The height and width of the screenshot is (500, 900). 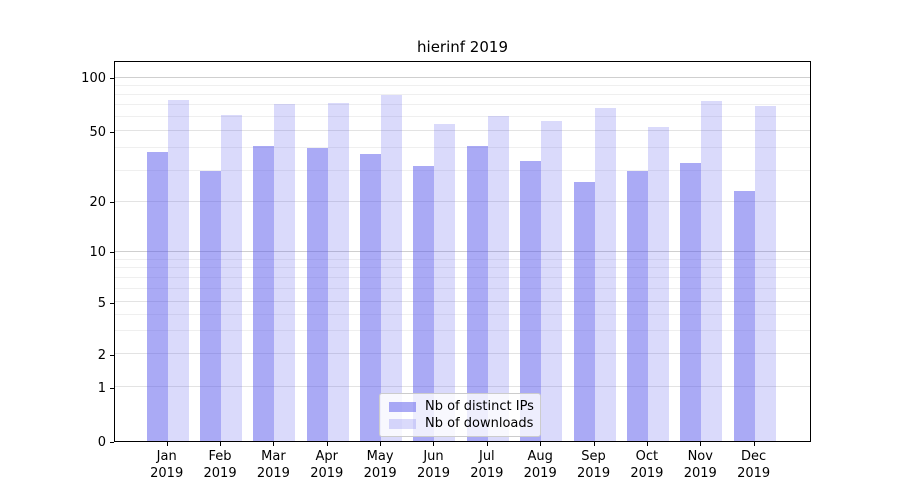 What do you see at coordinates (273, 465) in the screenshot?
I see `x-axis-month-label: Mar 2019` at bounding box center [273, 465].